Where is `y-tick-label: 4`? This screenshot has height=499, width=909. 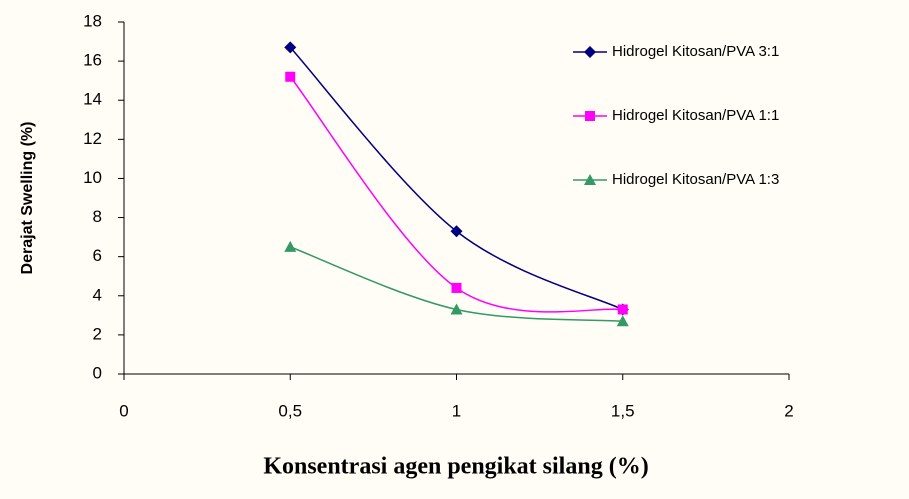
y-tick-label: 4 is located at coordinates (97, 294).